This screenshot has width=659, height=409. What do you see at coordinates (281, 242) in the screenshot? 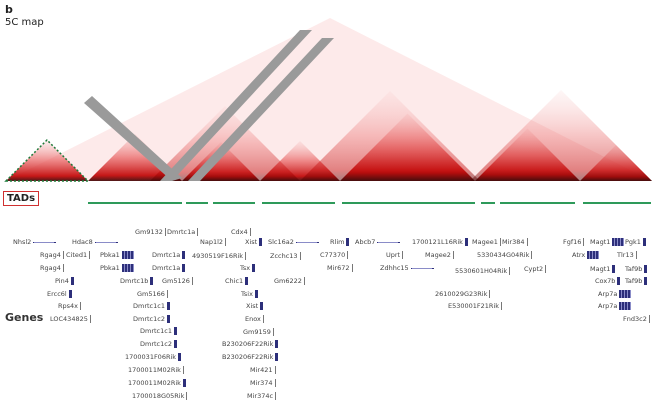
I see `gene-name: Slc16a2` at bounding box center [281, 242].